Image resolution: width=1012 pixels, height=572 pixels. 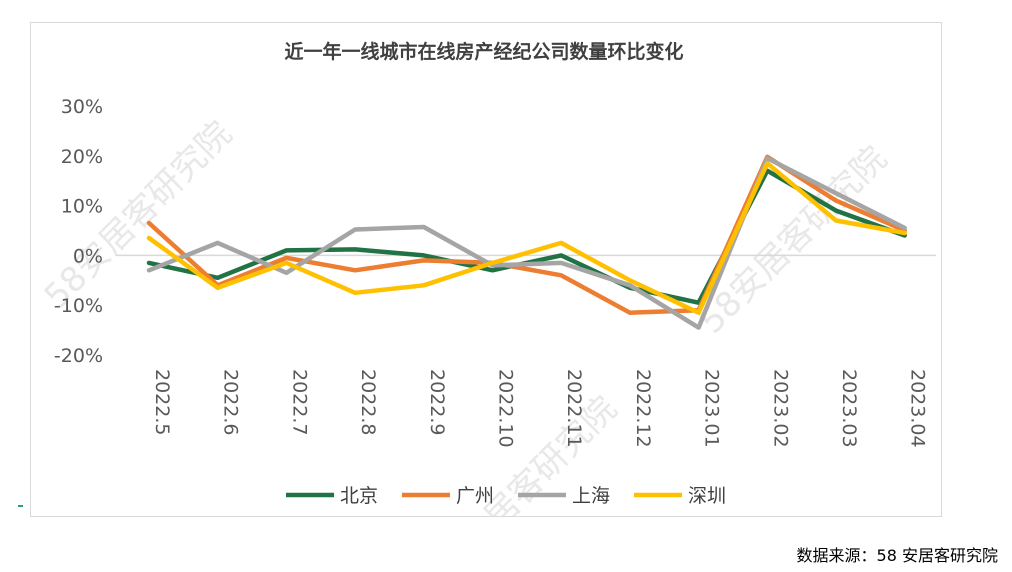 What do you see at coordinates (707, 496) in the screenshot?
I see `legend-label: 深圳` at bounding box center [707, 496].